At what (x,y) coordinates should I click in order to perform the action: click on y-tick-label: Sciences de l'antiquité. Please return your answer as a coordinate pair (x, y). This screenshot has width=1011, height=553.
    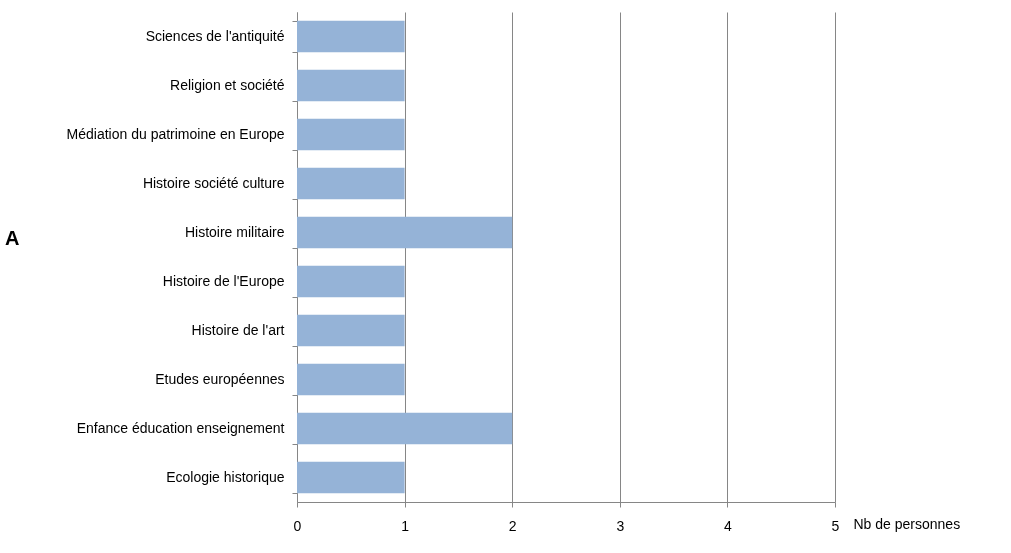
    Looking at the image, I should click on (215, 36).